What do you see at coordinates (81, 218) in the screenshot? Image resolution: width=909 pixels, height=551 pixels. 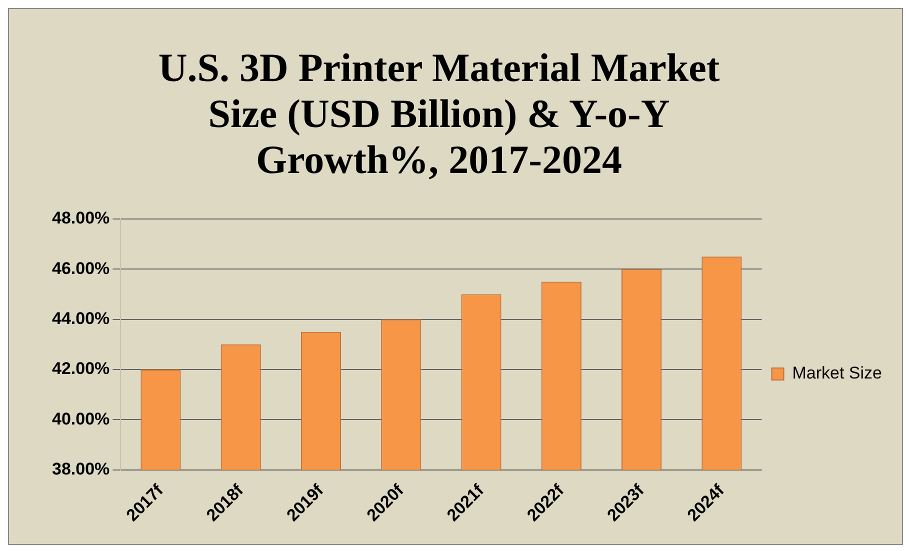 I see `y-tick-label: 48.00%` at bounding box center [81, 218].